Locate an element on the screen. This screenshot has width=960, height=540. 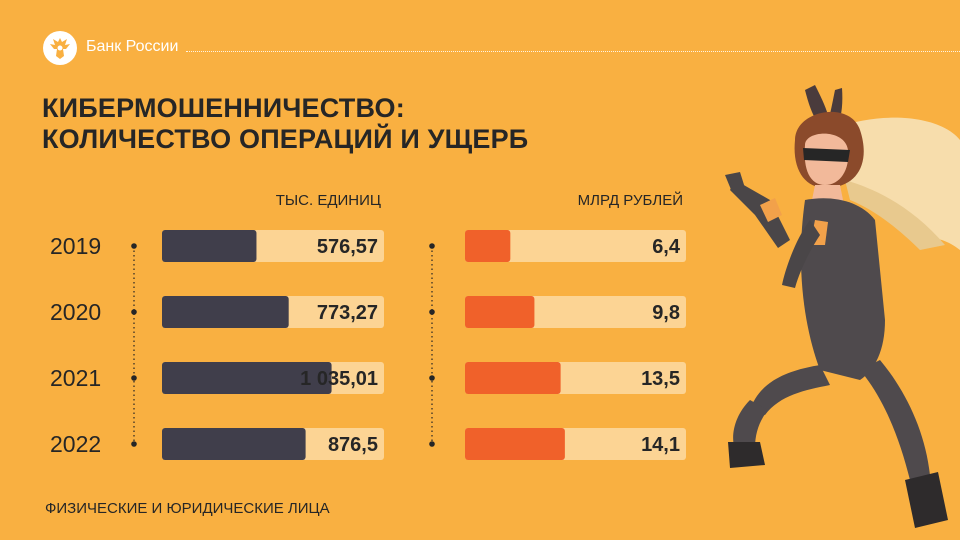
damage-bar-2021 is located at coordinates (513, 378).